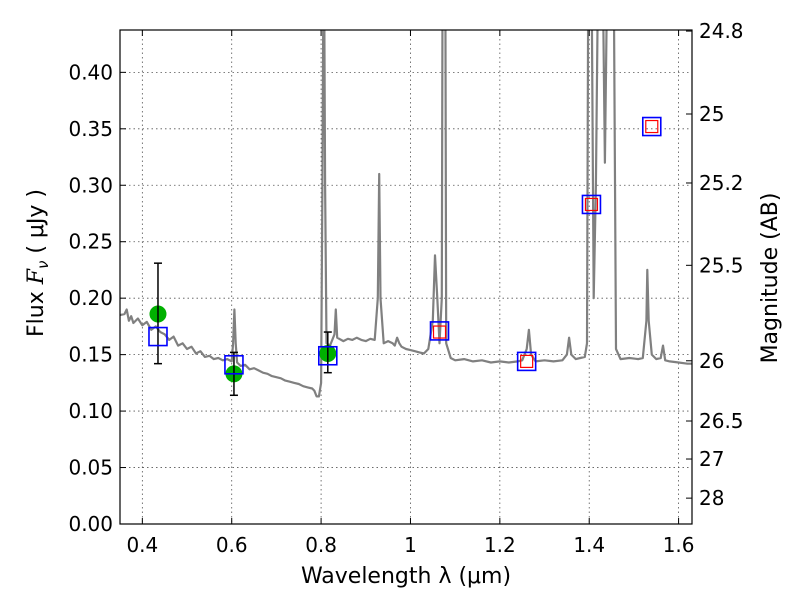  What do you see at coordinates (142, 545) in the screenshot?
I see `x-tick-label: 0.4` at bounding box center [142, 545].